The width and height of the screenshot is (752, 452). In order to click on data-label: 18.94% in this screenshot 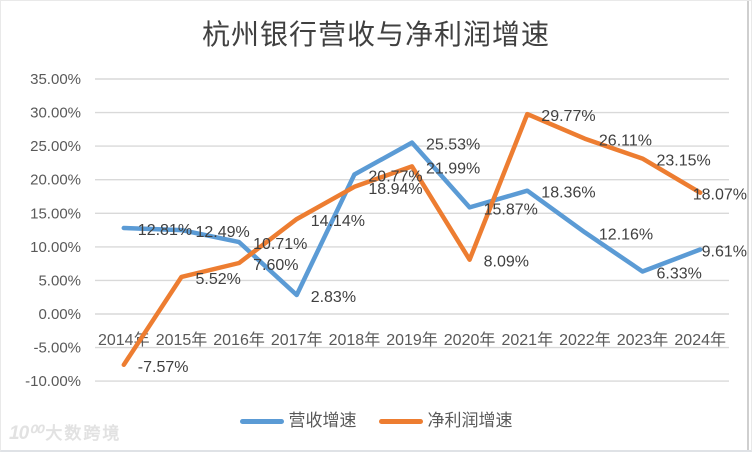, I will do `click(395, 189)`.